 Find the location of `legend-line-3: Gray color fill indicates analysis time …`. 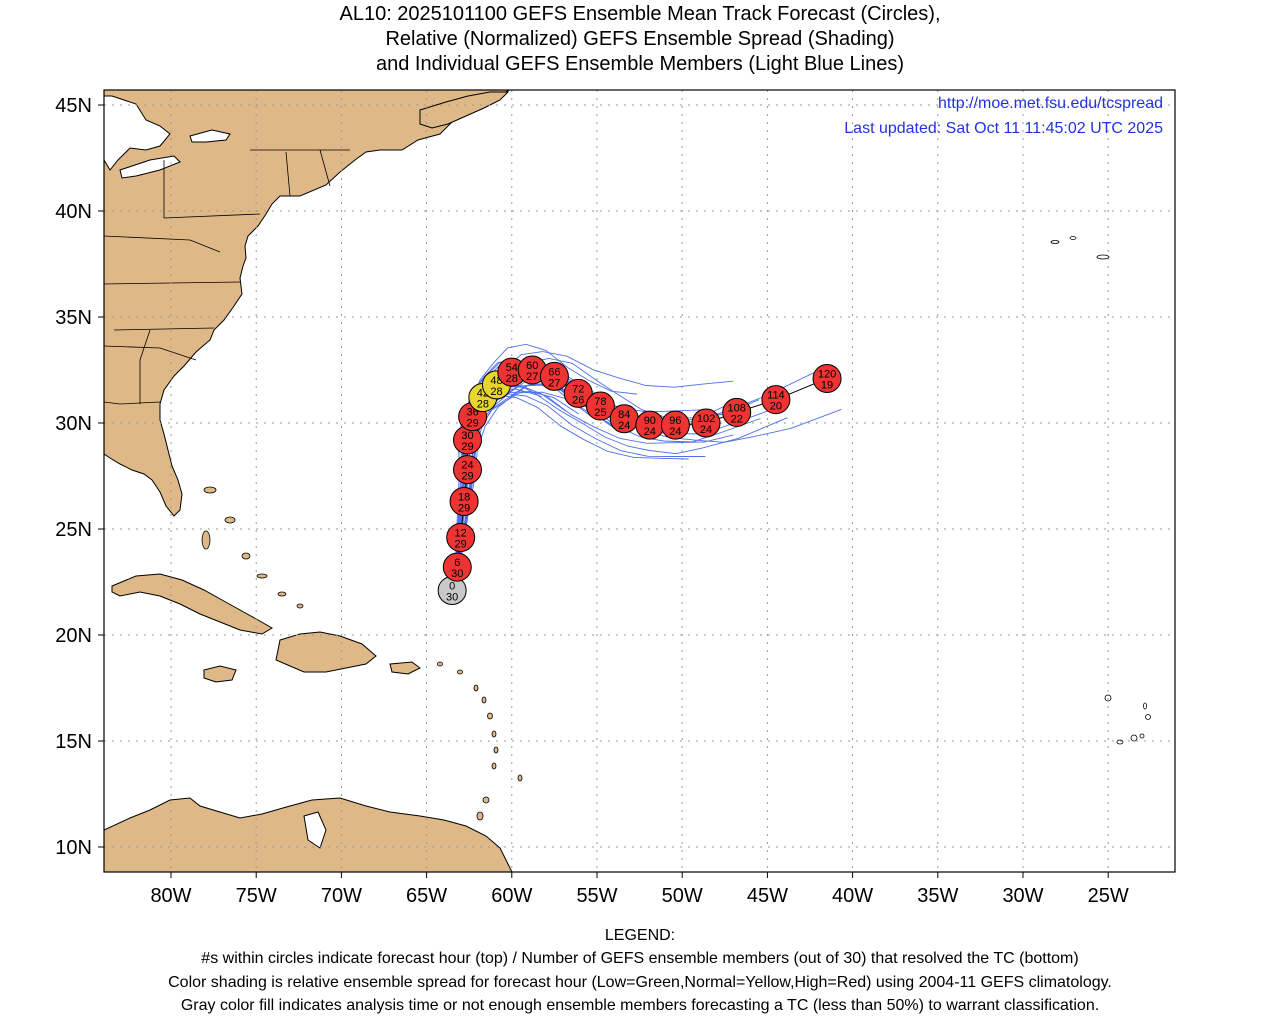

legend-line-3: Gray color fill indicates analysis time … is located at coordinates (640, 1005).